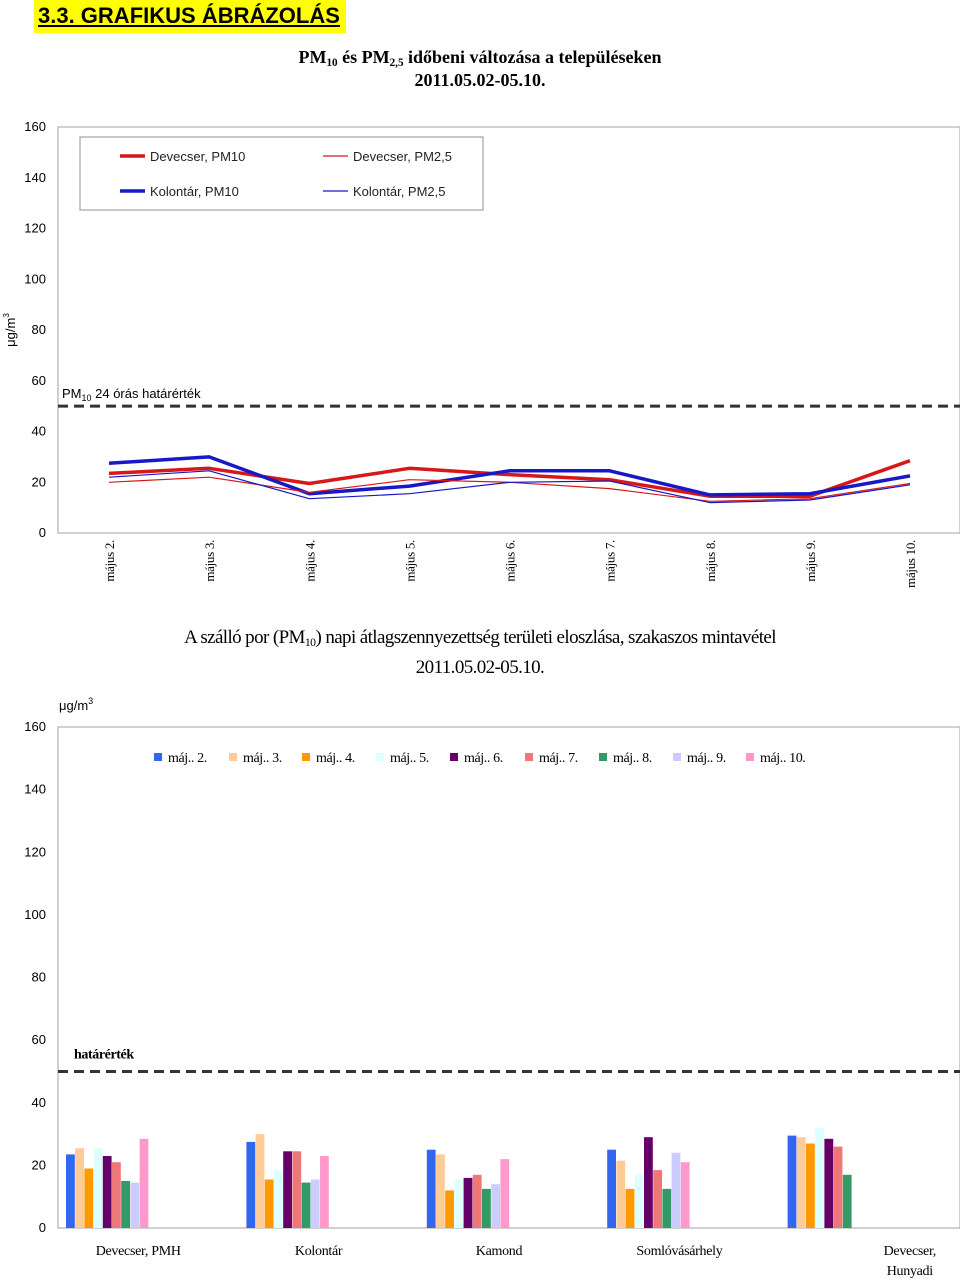 The width and height of the screenshot is (960, 1280). I want to click on section-heading: 3.3. GRAFIKUS ÁBRÁZOLÁS, so click(190, 16).